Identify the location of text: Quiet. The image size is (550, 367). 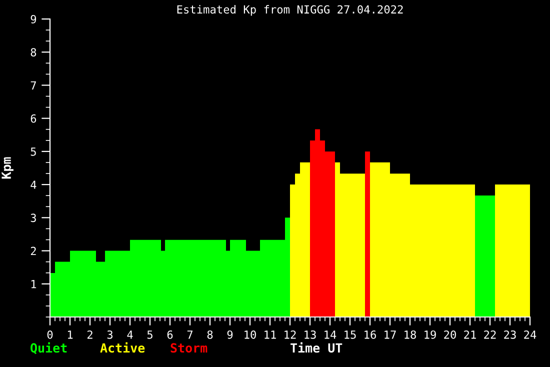
(48, 348).